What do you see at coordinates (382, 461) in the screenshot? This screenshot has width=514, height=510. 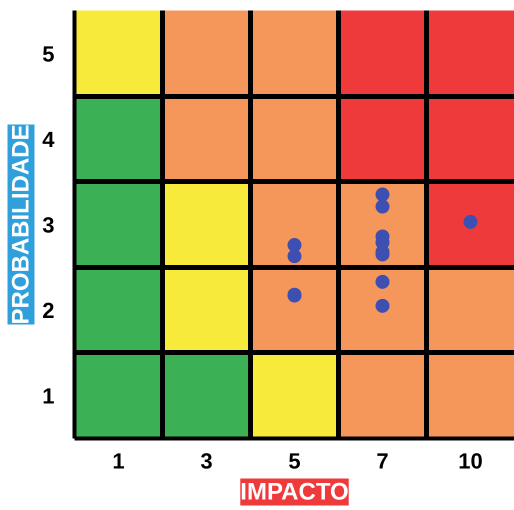 I see `x-tick-label: 7` at bounding box center [382, 461].